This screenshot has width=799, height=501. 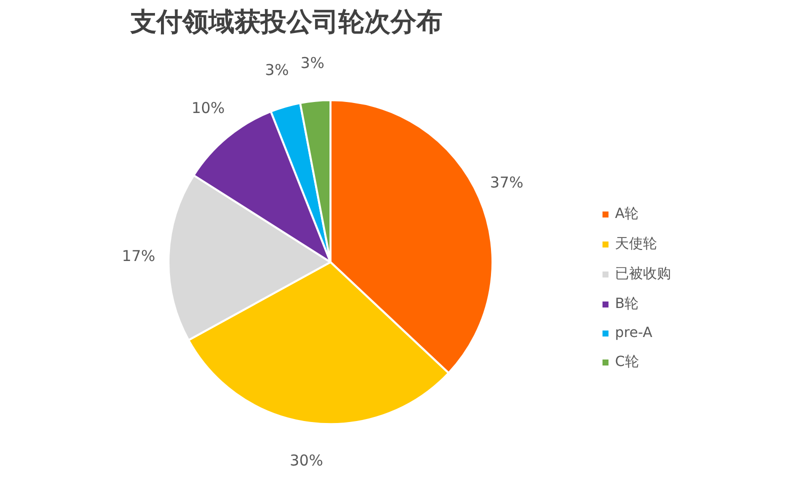 I want to click on data-label: 30%, so click(x=307, y=460).